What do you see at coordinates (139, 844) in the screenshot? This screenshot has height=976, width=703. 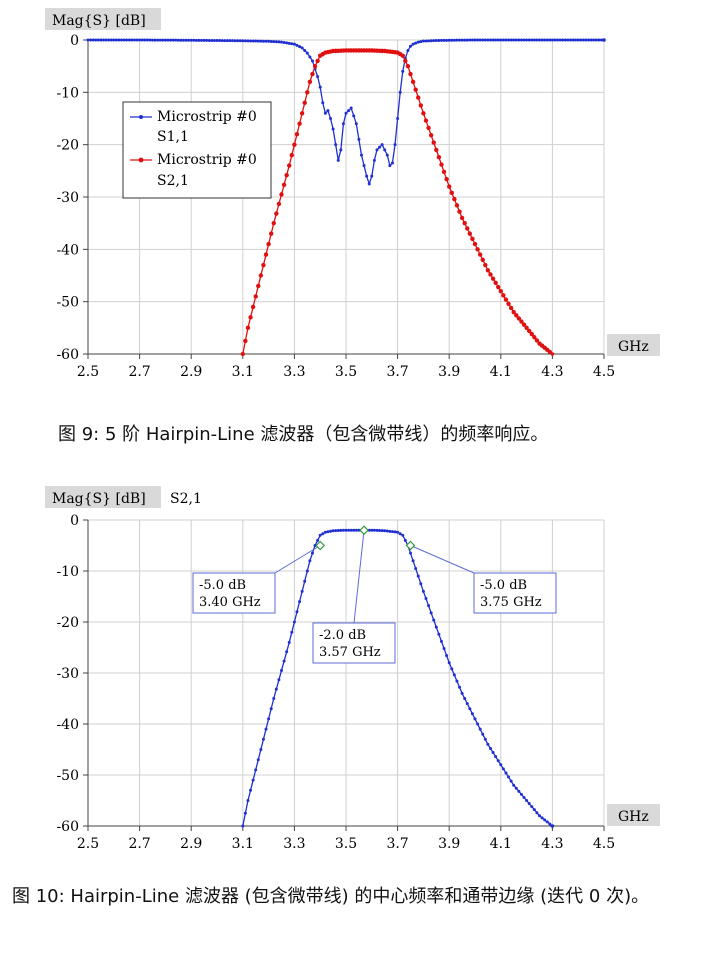 I see `c2-xtick-label: 2.7` at bounding box center [139, 844].